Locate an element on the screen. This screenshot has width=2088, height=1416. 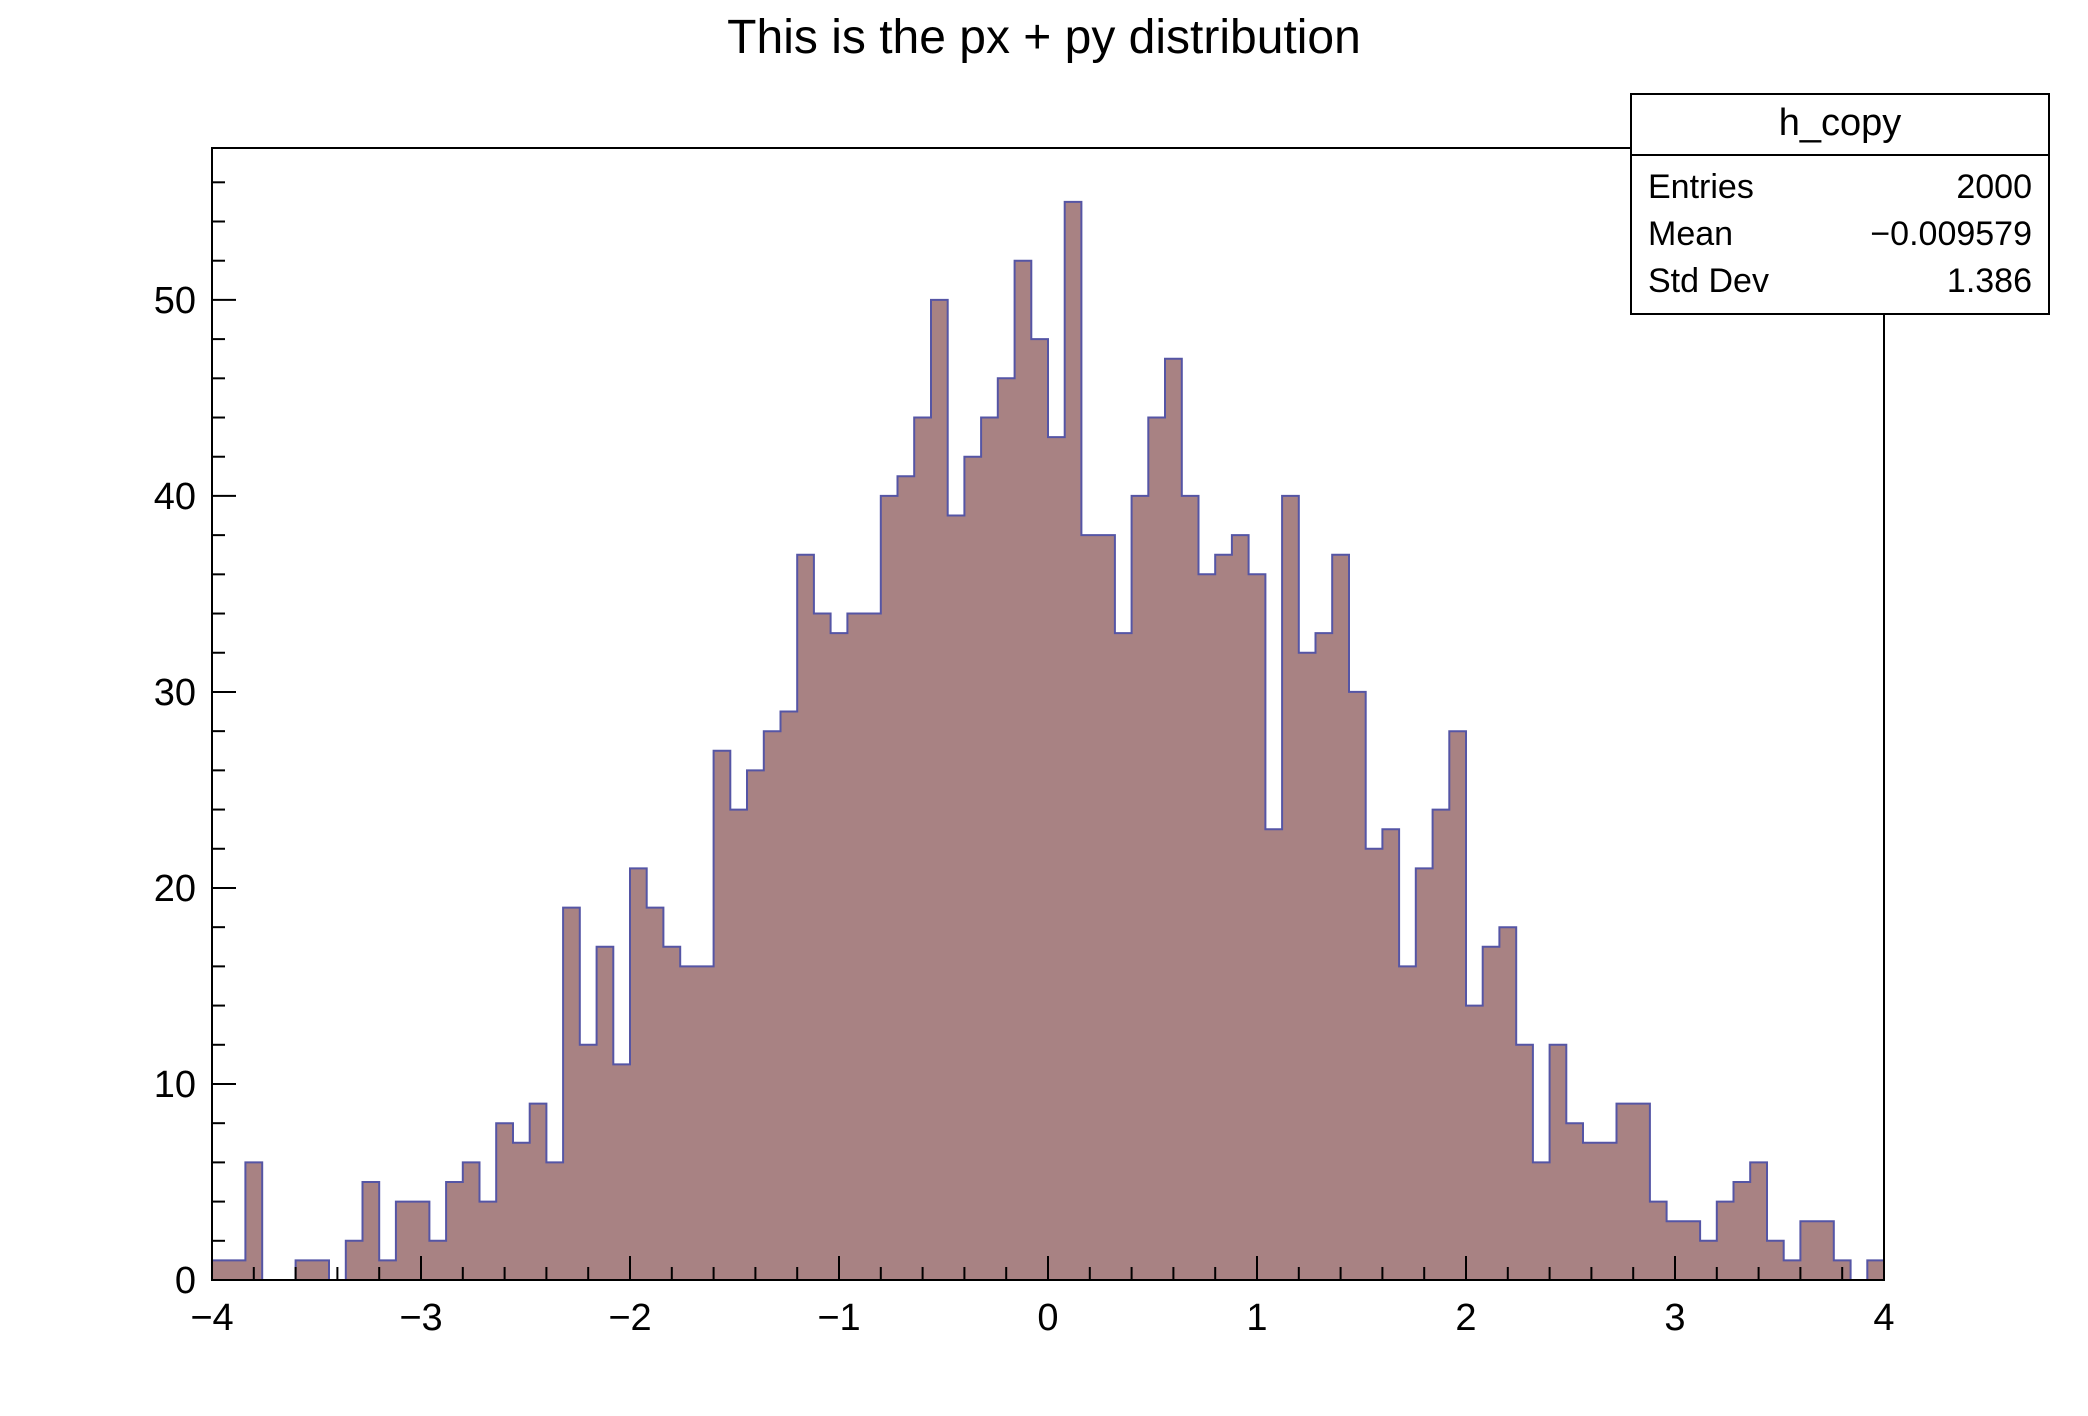
stats-label: Entries is located at coordinates (1701, 187).